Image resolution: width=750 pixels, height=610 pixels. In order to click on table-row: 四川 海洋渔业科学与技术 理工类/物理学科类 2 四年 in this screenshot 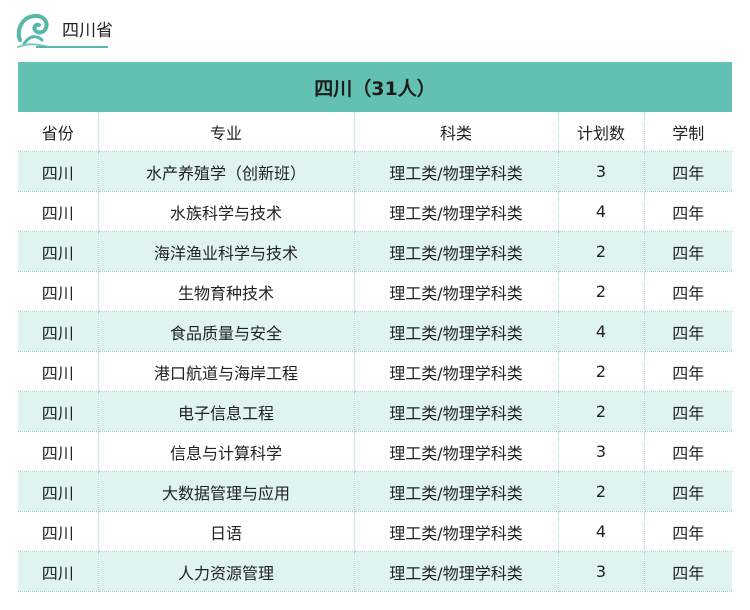, I will do `click(375, 251)`.